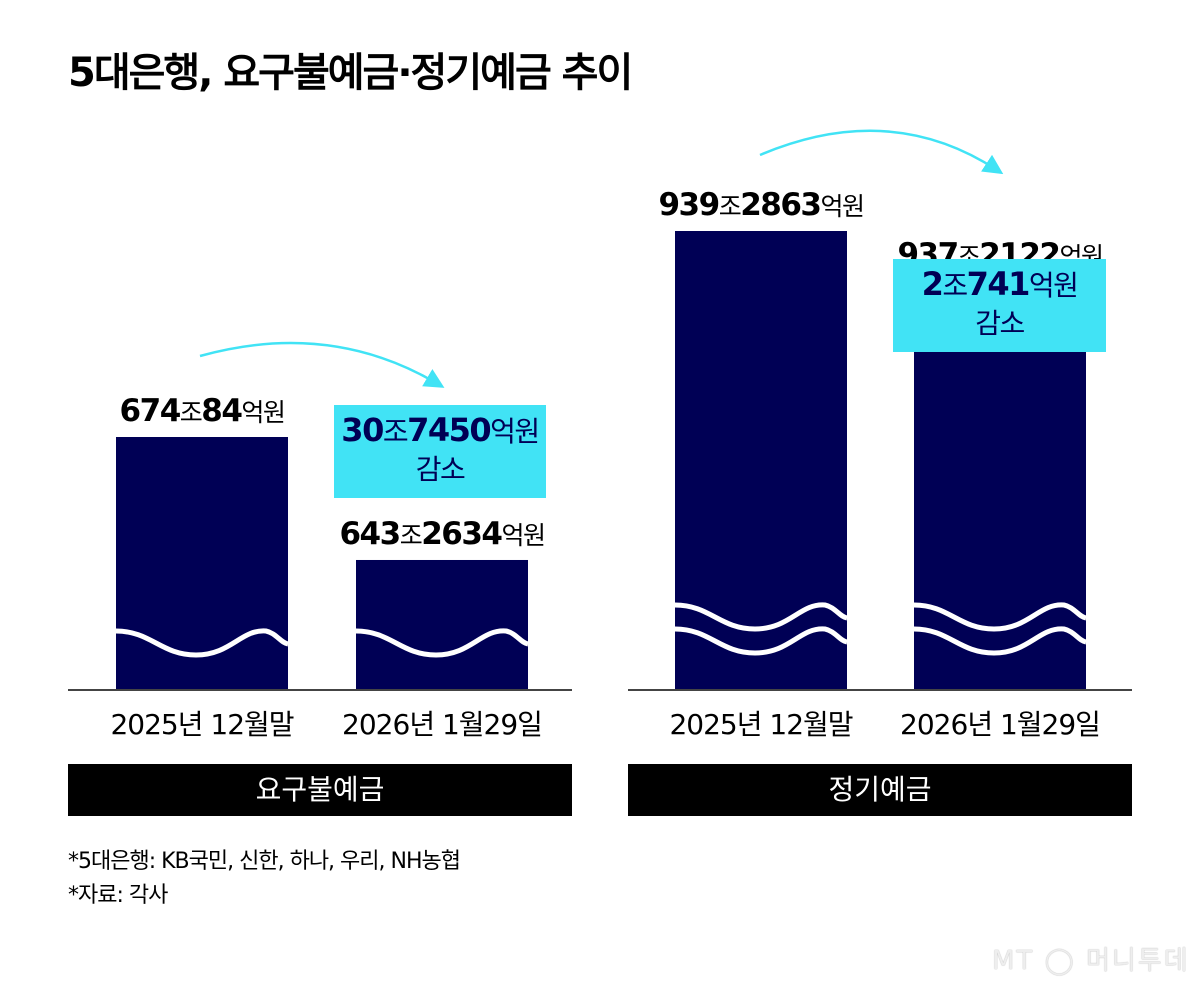  Describe the element at coordinates (264, 861) in the screenshot. I see `note-banks: *5대은행: KB국민, 신한, 하나, 우리, NH농협` at that location.